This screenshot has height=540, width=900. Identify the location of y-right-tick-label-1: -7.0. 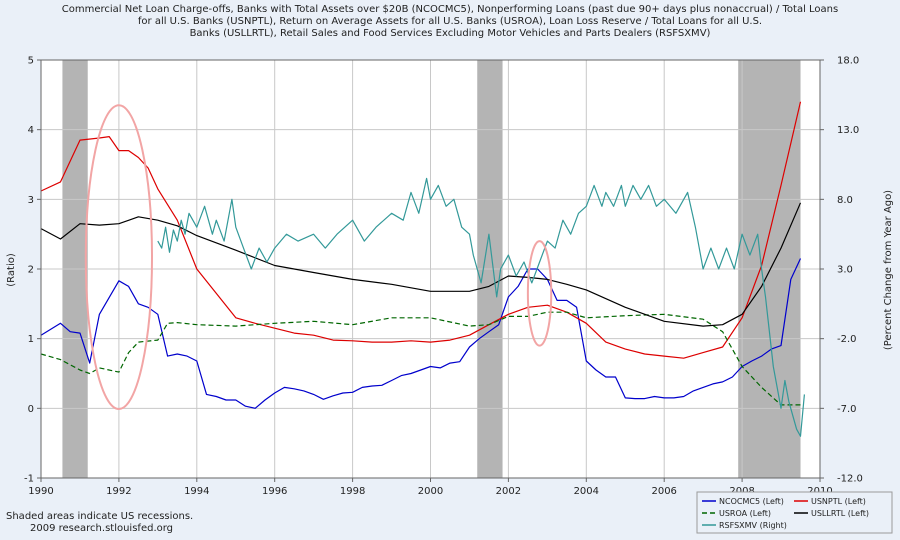
(847, 409).